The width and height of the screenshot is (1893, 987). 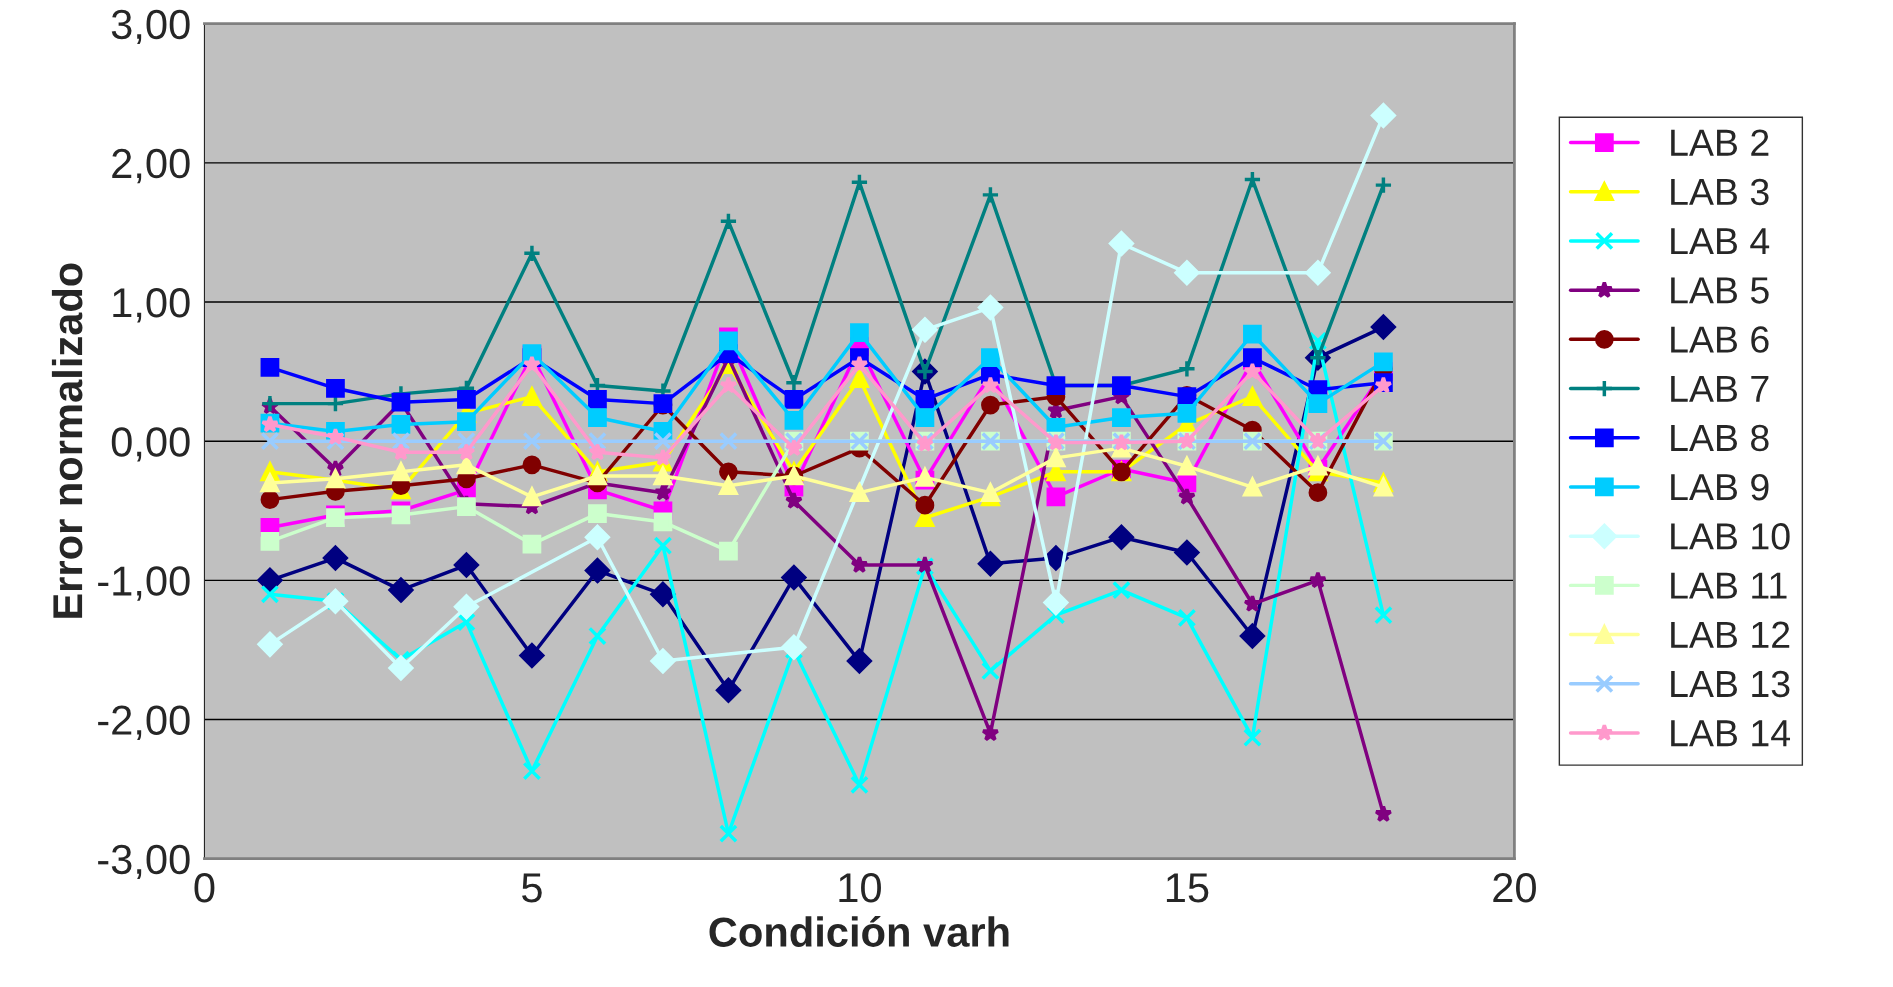 What do you see at coordinates (532, 888) in the screenshot?
I see `x-tick-label: 5` at bounding box center [532, 888].